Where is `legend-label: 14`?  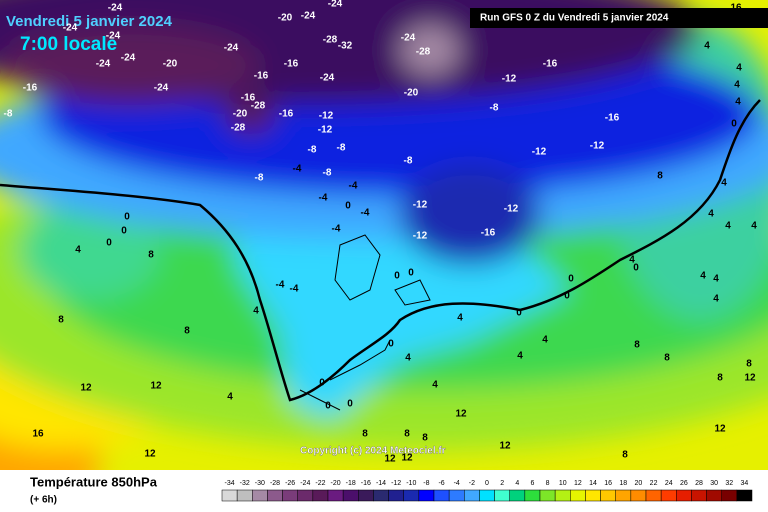 legend-label: 14 is located at coordinates (593, 483).